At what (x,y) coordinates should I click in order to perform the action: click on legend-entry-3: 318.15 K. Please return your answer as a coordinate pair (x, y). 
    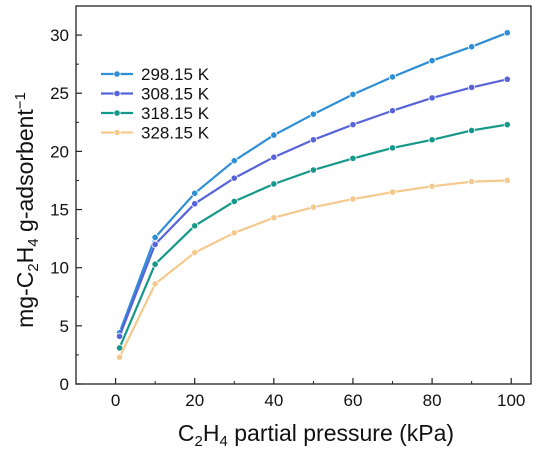
    Looking at the image, I should click on (155, 113).